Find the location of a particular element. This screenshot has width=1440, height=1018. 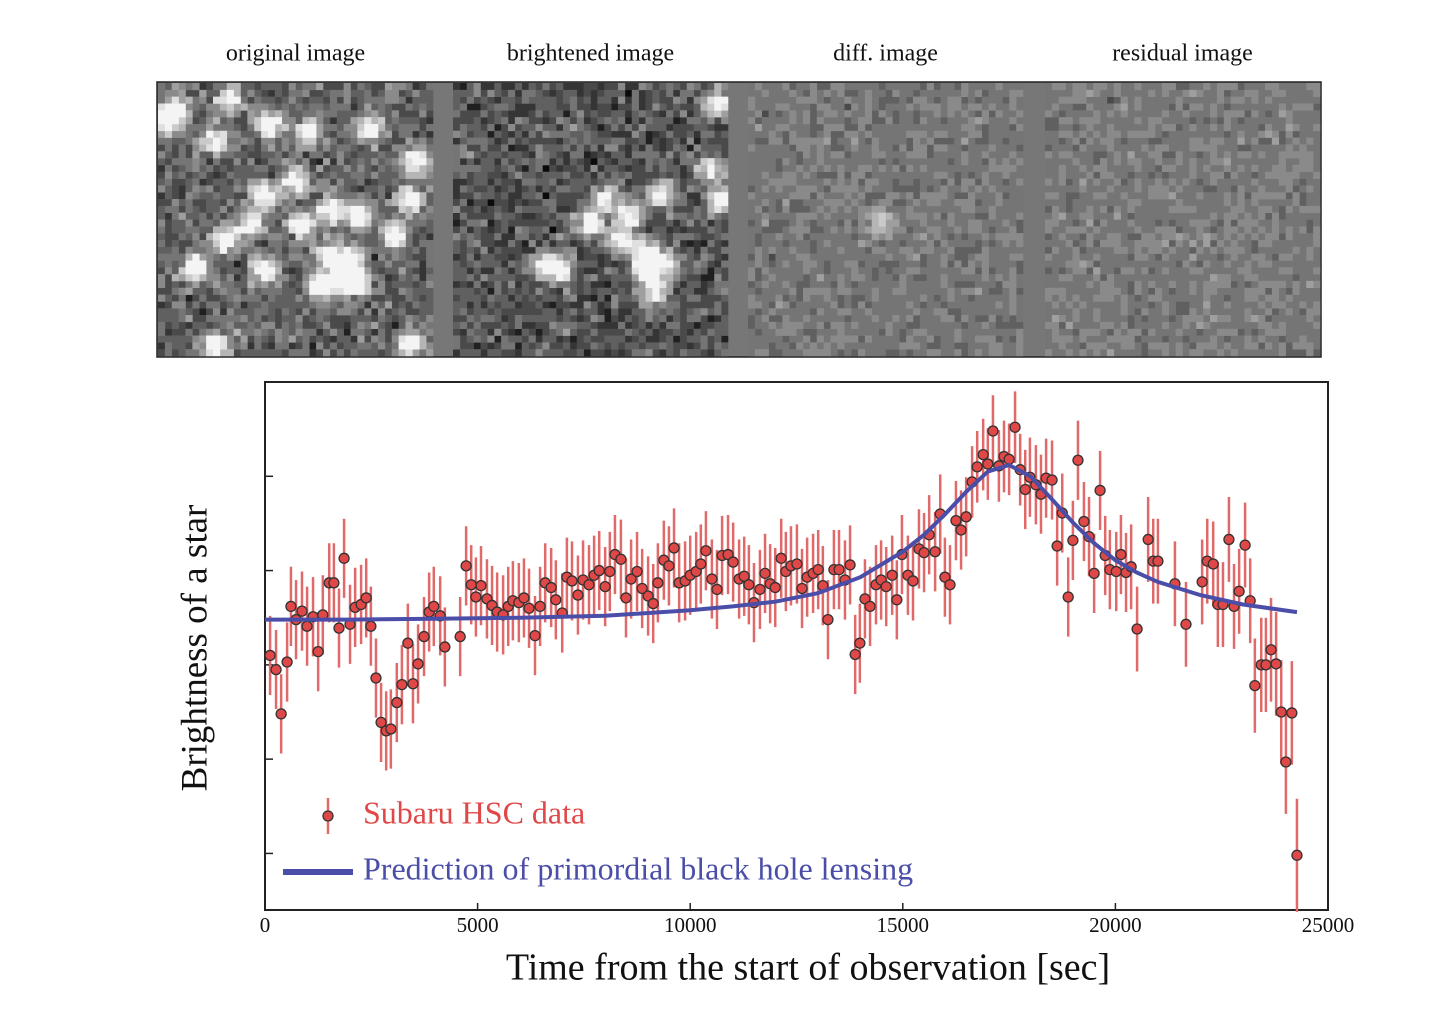

image-title: residual image is located at coordinates (1182, 54).